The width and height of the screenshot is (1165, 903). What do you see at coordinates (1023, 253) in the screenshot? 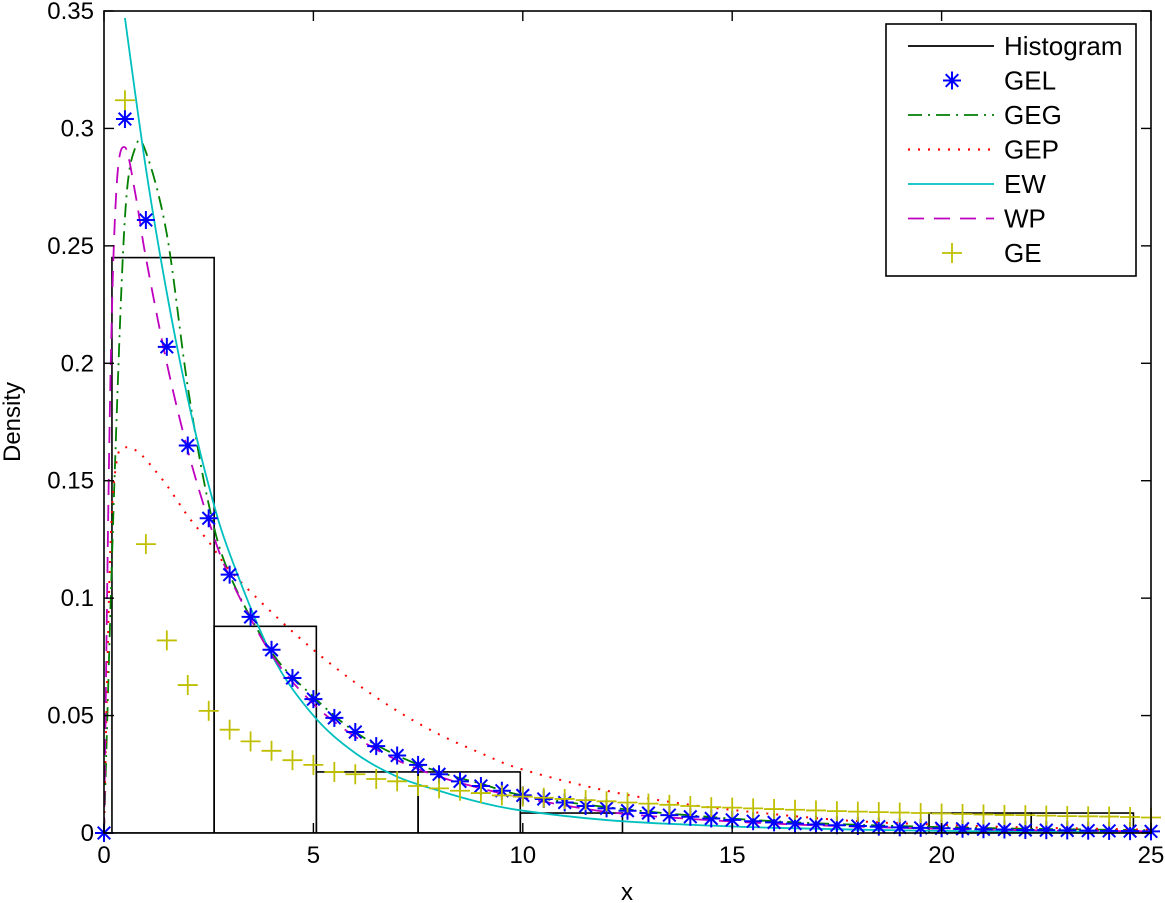
I see `legend-label: GE` at bounding box center [1023, 253].